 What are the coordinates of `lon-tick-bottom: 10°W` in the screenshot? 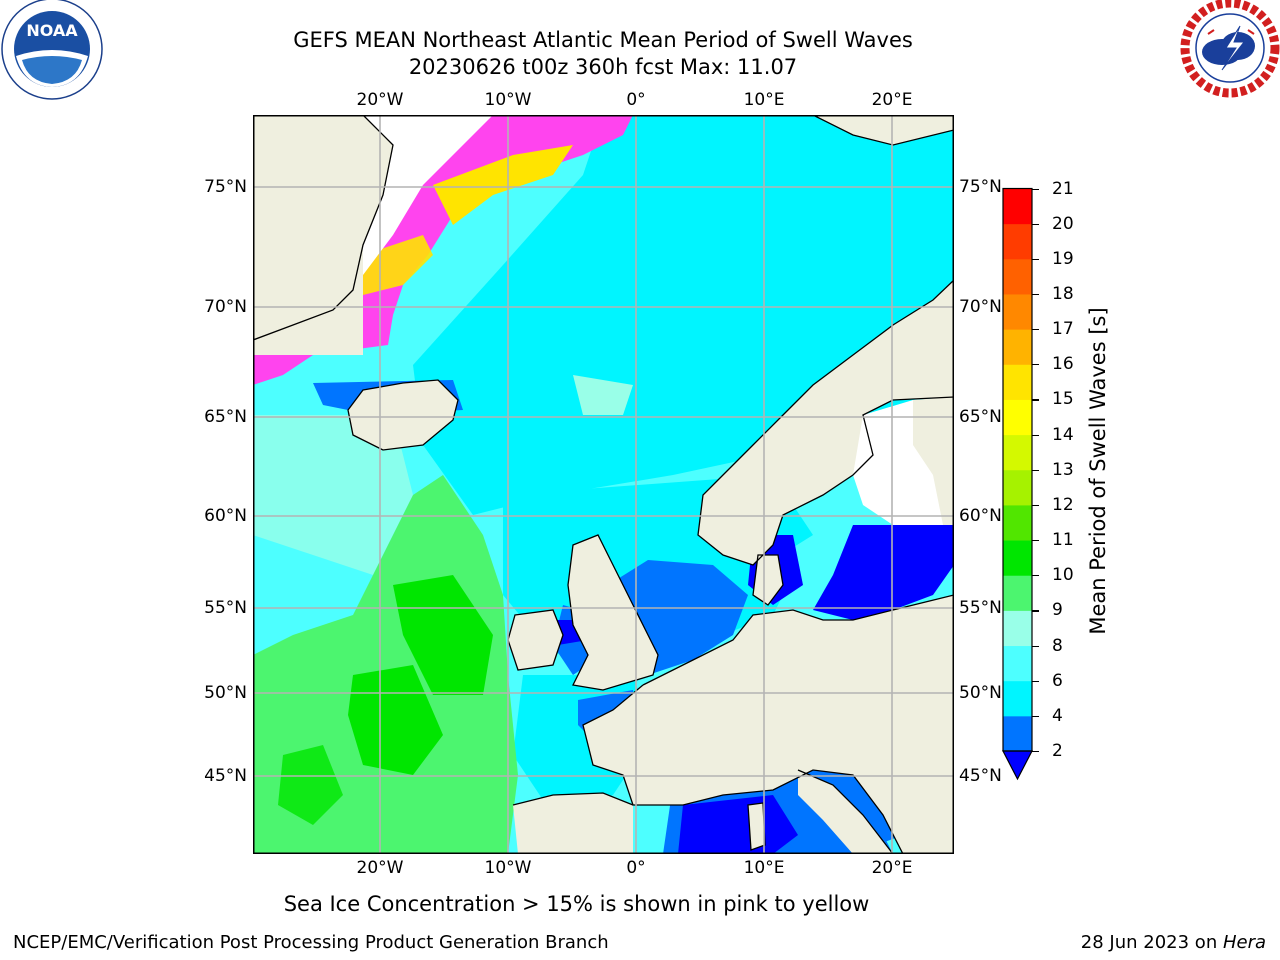 It's located at (508, 868).